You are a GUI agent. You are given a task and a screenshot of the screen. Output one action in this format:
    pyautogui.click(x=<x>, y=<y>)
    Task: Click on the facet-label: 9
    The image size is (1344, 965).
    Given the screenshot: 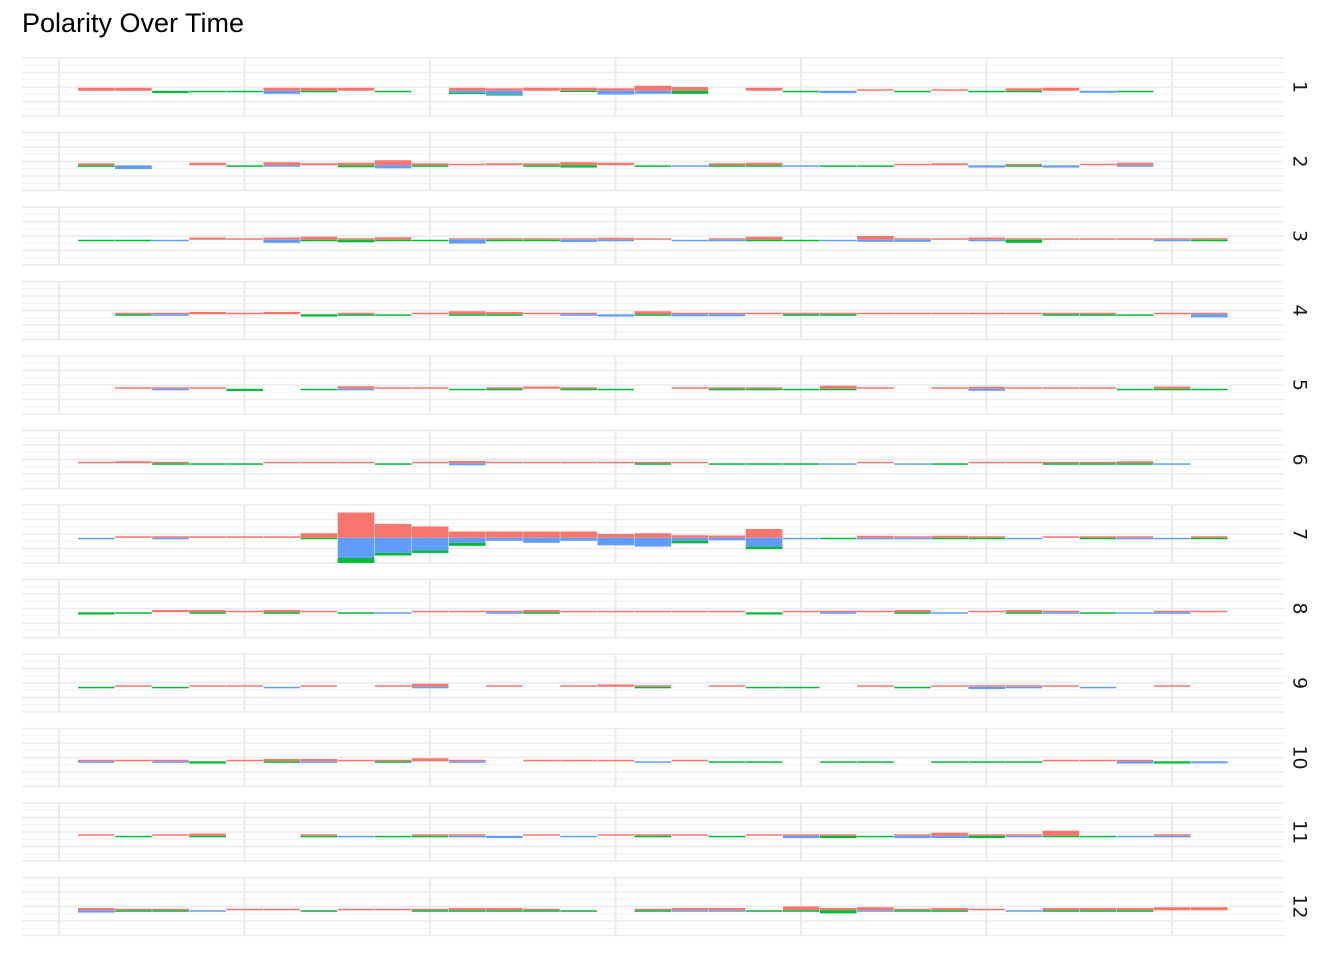 What is the action you would take?
    pyautogui.click(x=1300, y=683)
    